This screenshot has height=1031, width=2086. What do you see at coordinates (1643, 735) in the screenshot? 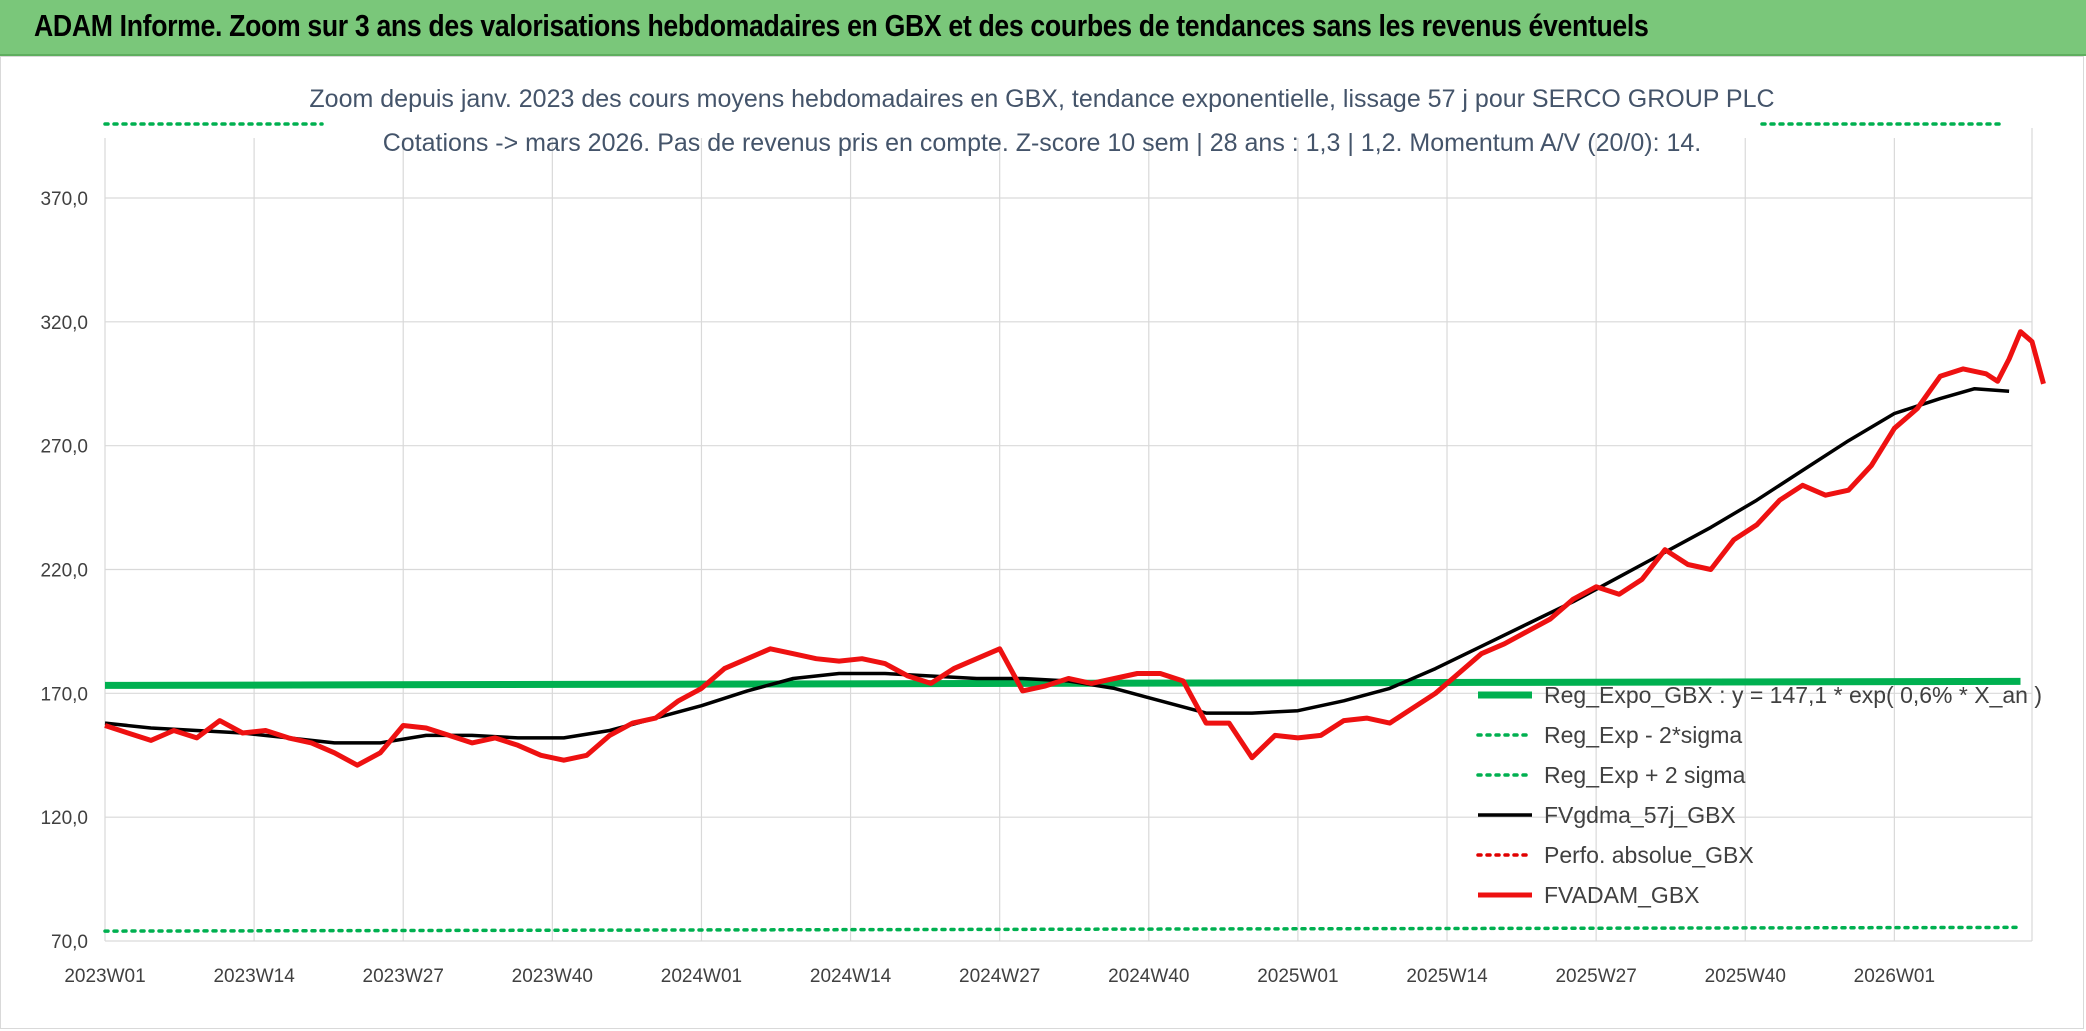
I see `legend-label: Reg_Exp - 2*sigma` at bounding box center [1643, 735].